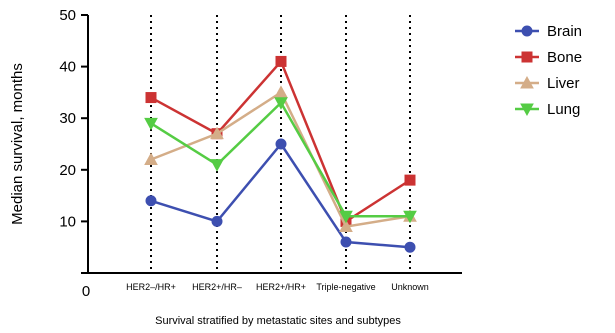 This screenshot has height=333, width=615. Describe the element at coordinates (563, 109) in the screenshot. I see `legend-label-lung: Lung` at that location.